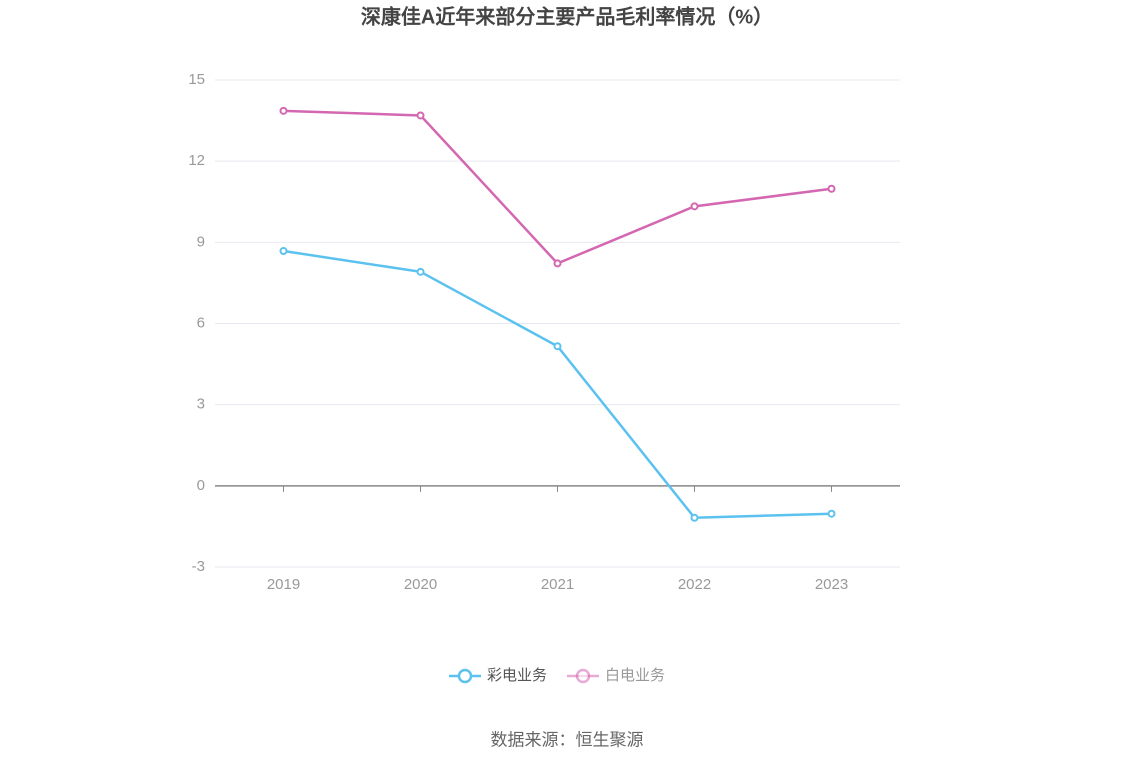  I want to click on y-tick-label: 15, so click(196, 79).